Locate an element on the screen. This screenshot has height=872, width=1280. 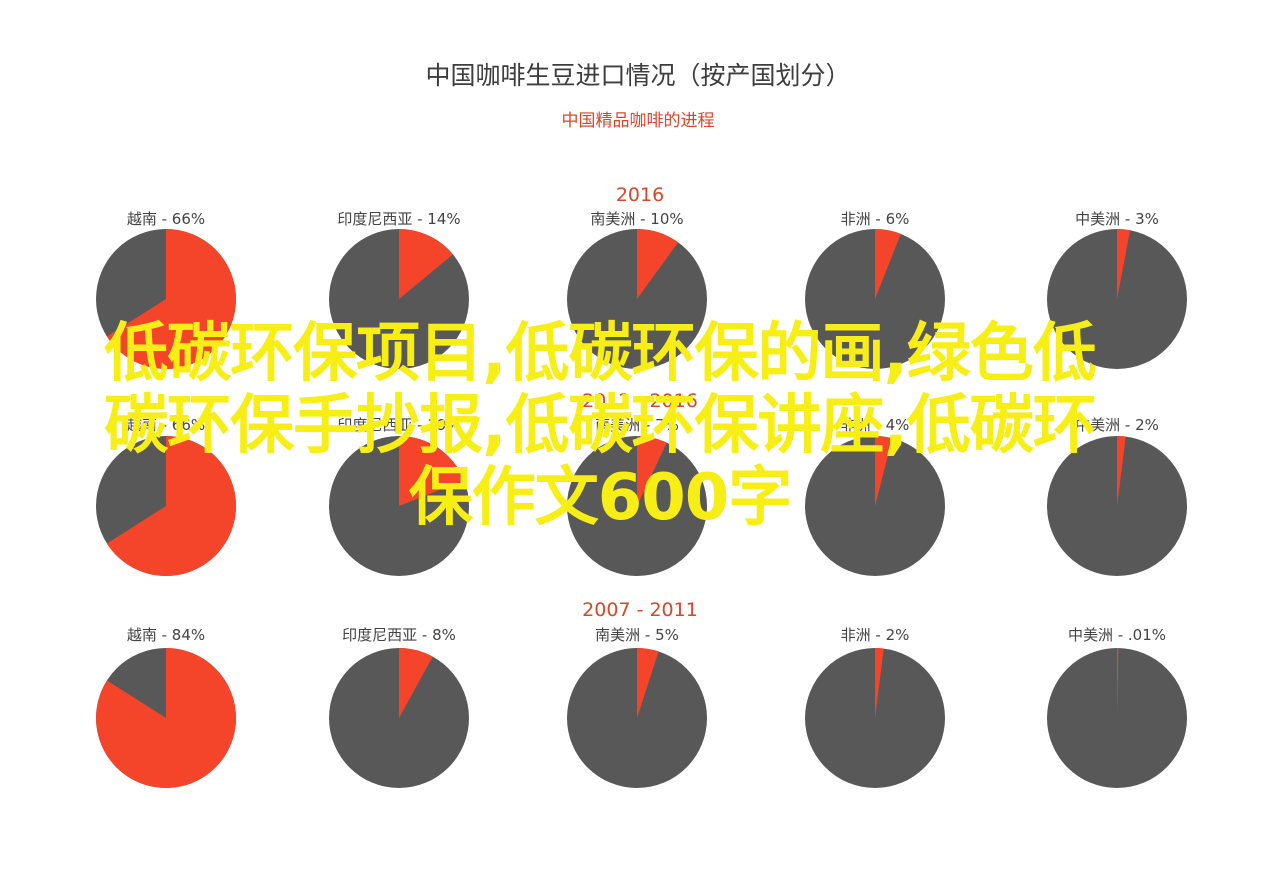
pie-label: 中美洲 - .01% is located at coordinates (1117, 635).